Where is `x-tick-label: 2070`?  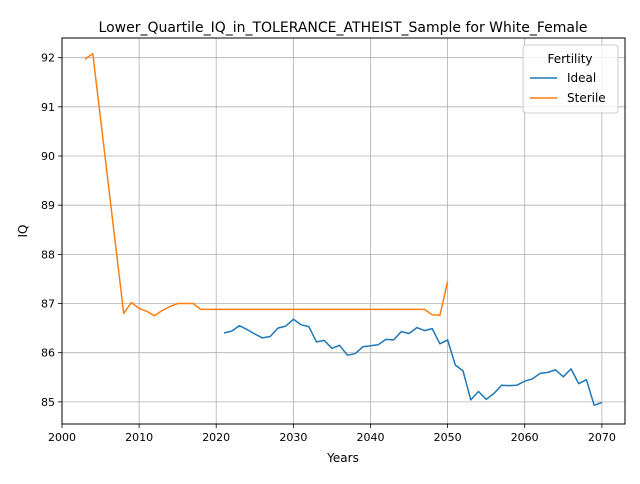 x-tick-label: 2070 is located at coordinates (602, 437).